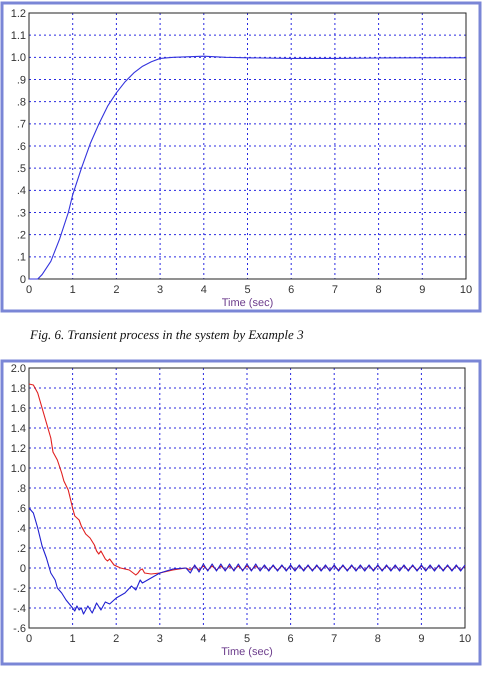 The width and height of the screenshot is (483, 673). What do you see at coordinates (18, 36) in the screenshot?
I see `y-tick-label: 1.1` at bounding box center [18, 36].